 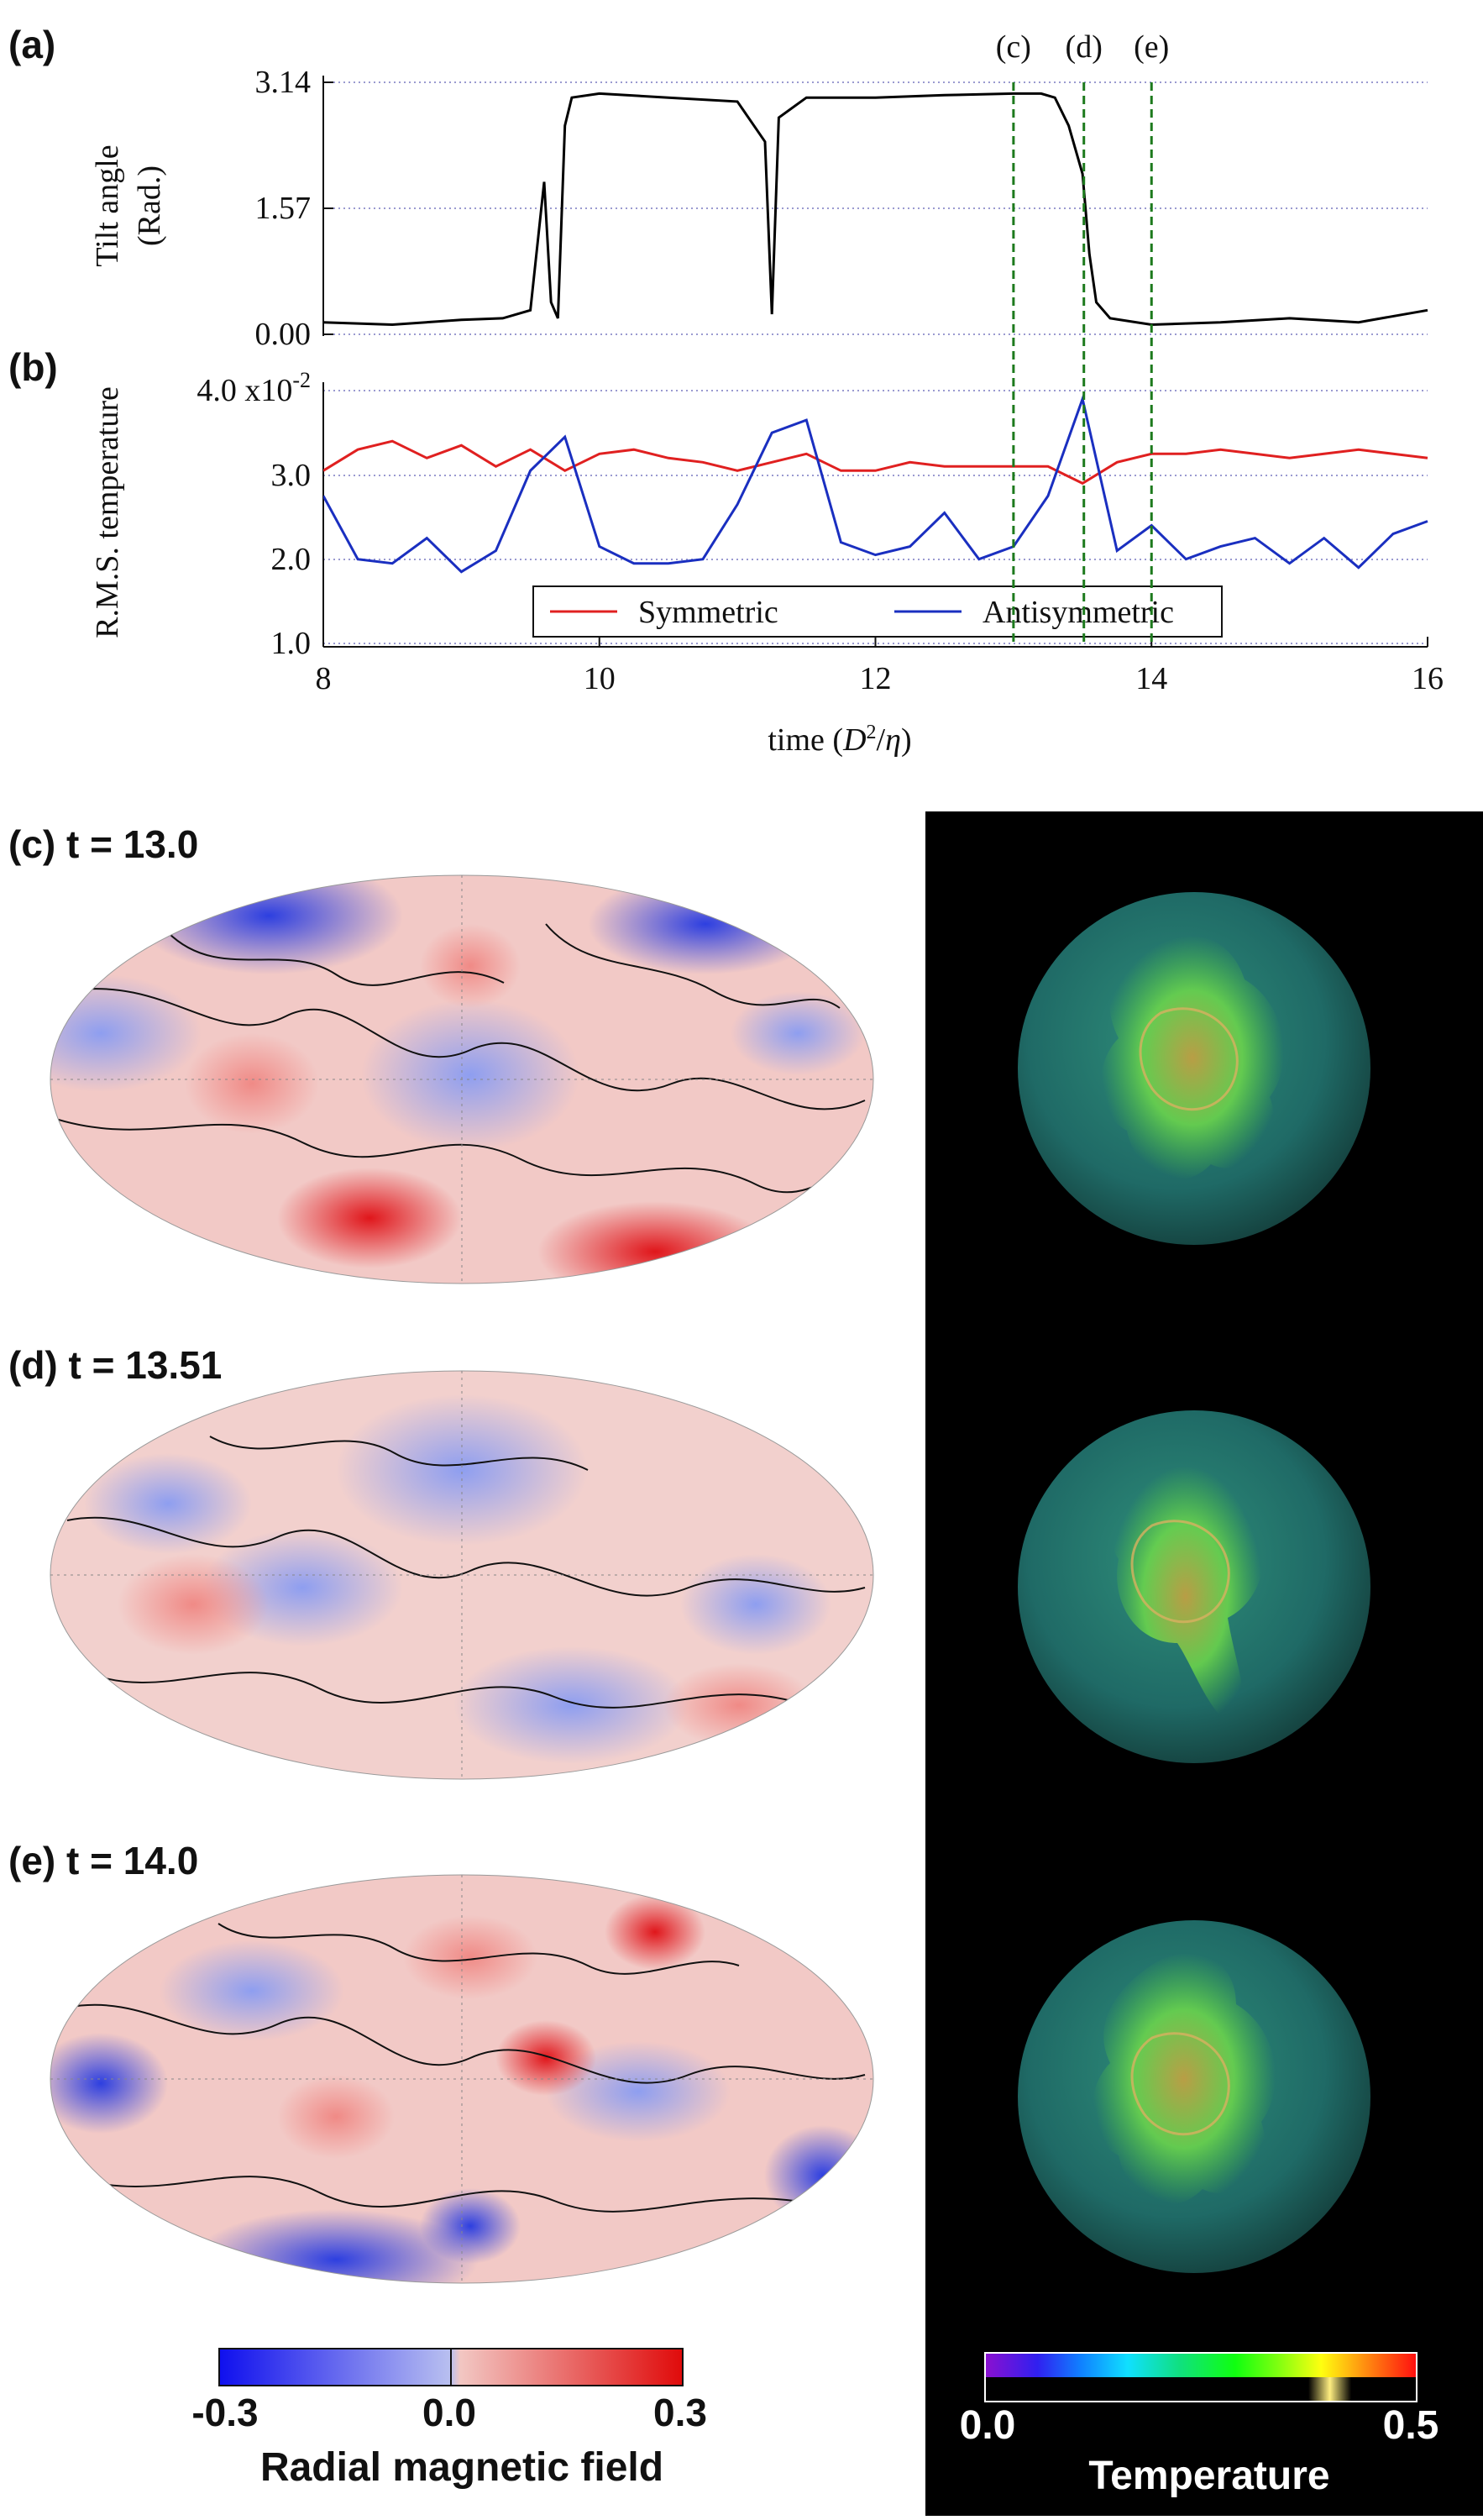 I want to click on magnetic-map-c, so click(x=462, y=1079).